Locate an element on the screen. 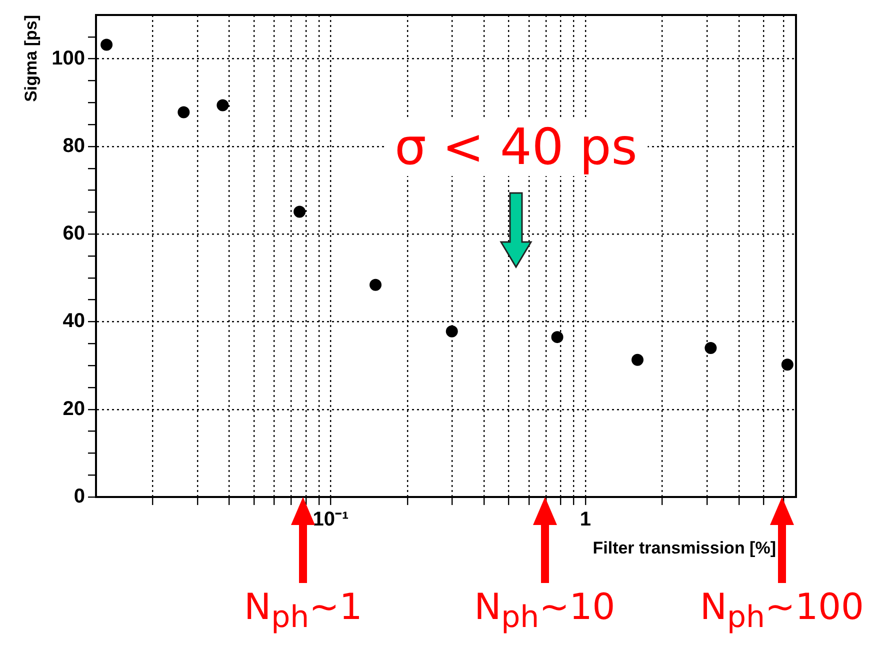 This screenshot has height=648, width=879. x-axis-title: Filter transmission [%] is located at coordinates (684, 548).